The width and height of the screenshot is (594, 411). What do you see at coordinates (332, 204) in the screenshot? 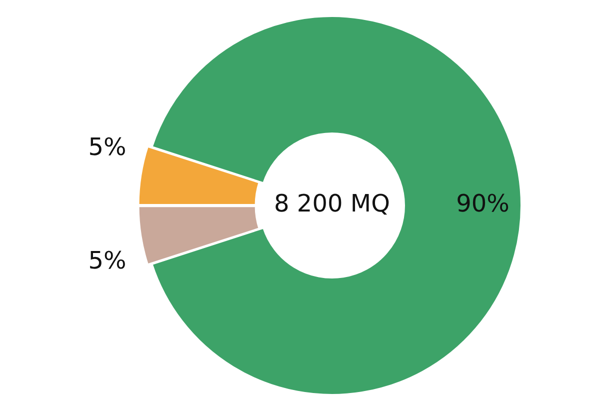
I see `text: 8 200 MQ` at bounding box center [332, 204].